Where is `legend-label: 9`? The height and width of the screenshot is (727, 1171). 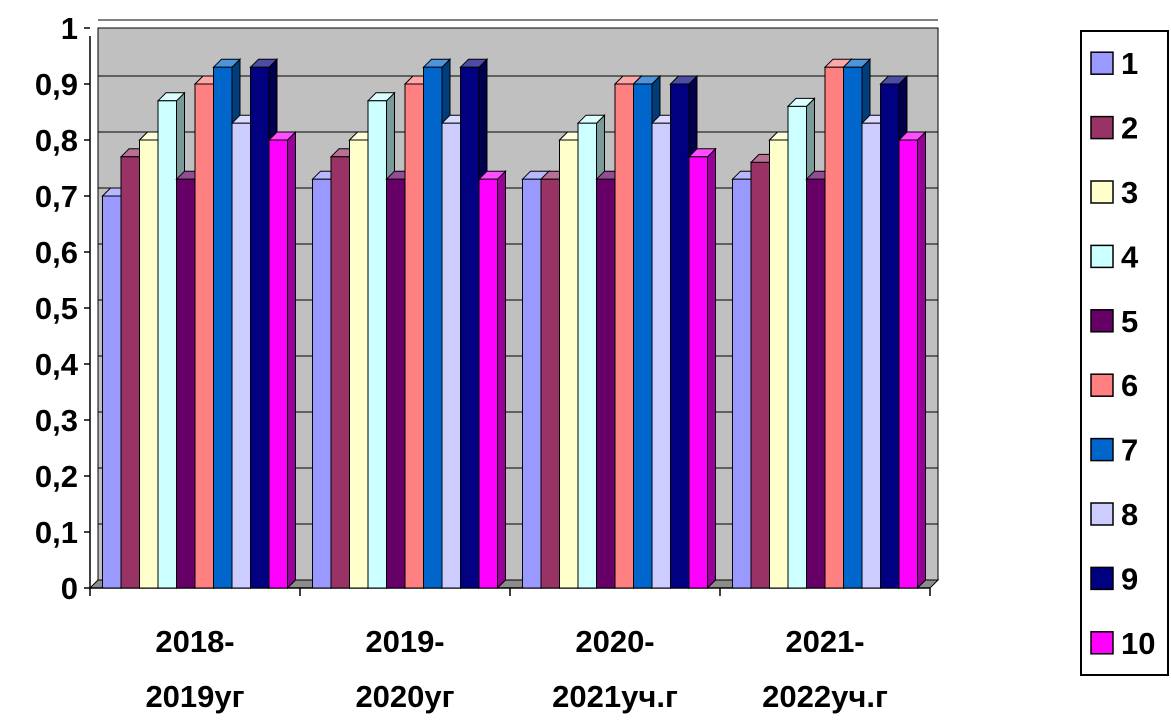
legend-label: 9 is located at coordinates (1129, 578).